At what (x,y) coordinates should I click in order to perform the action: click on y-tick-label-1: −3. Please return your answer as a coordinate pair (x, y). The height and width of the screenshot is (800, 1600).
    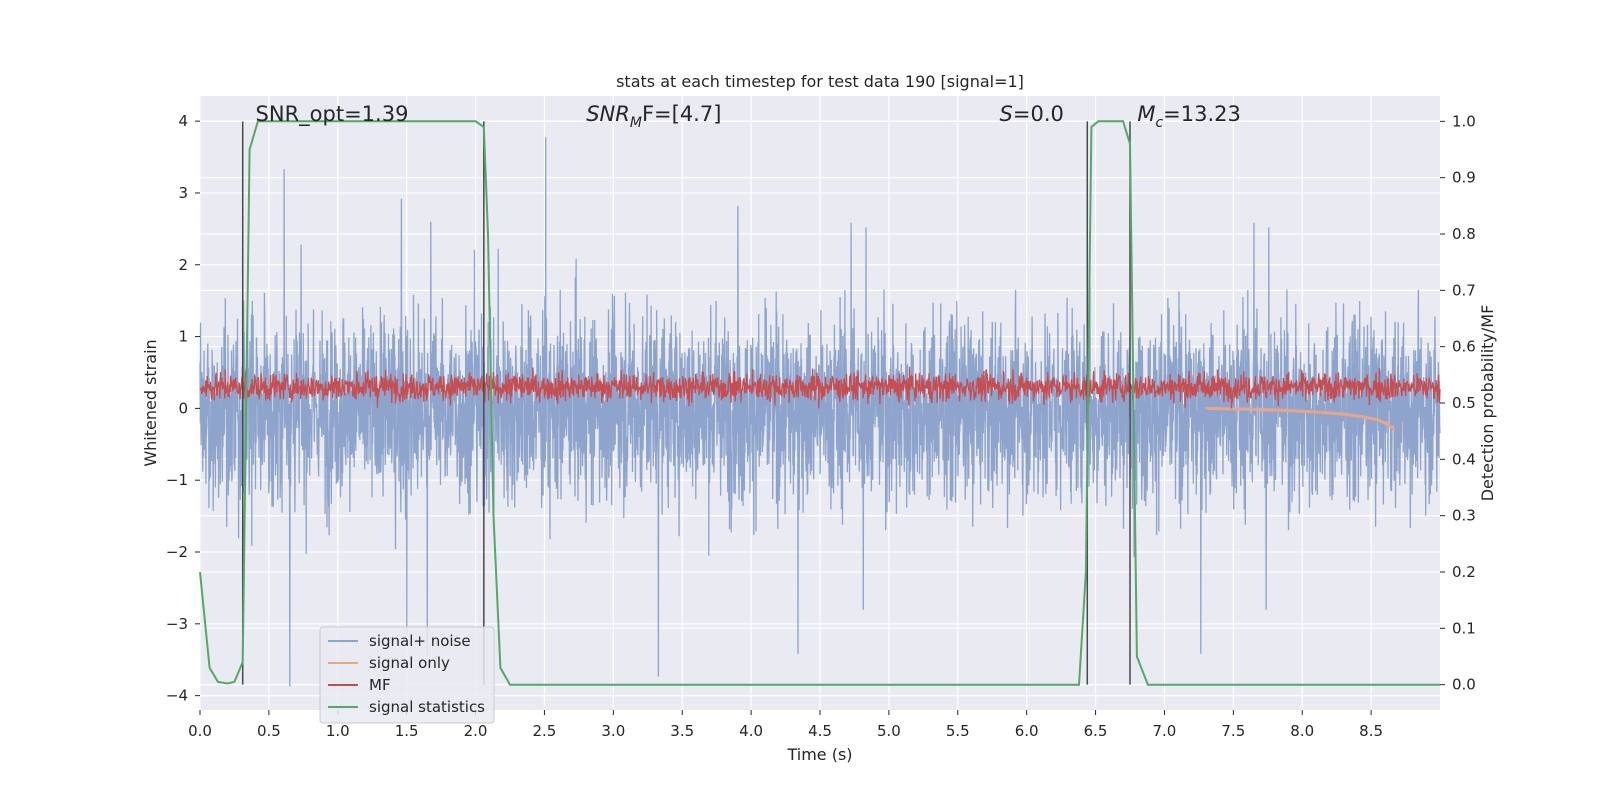
    Looking at the image, I should click on (177, 624).